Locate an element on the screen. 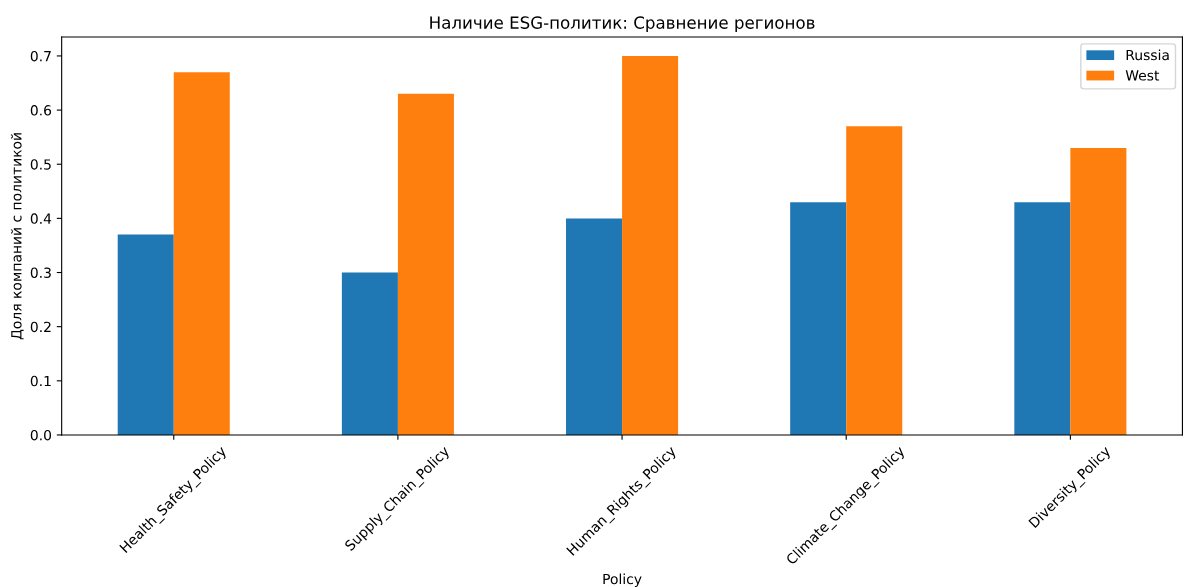 The width and height of the screenshot is (1186, 587). chart-title: Наличие ESG-политик: Сравнение регионов is located at coordinates (622, 24).